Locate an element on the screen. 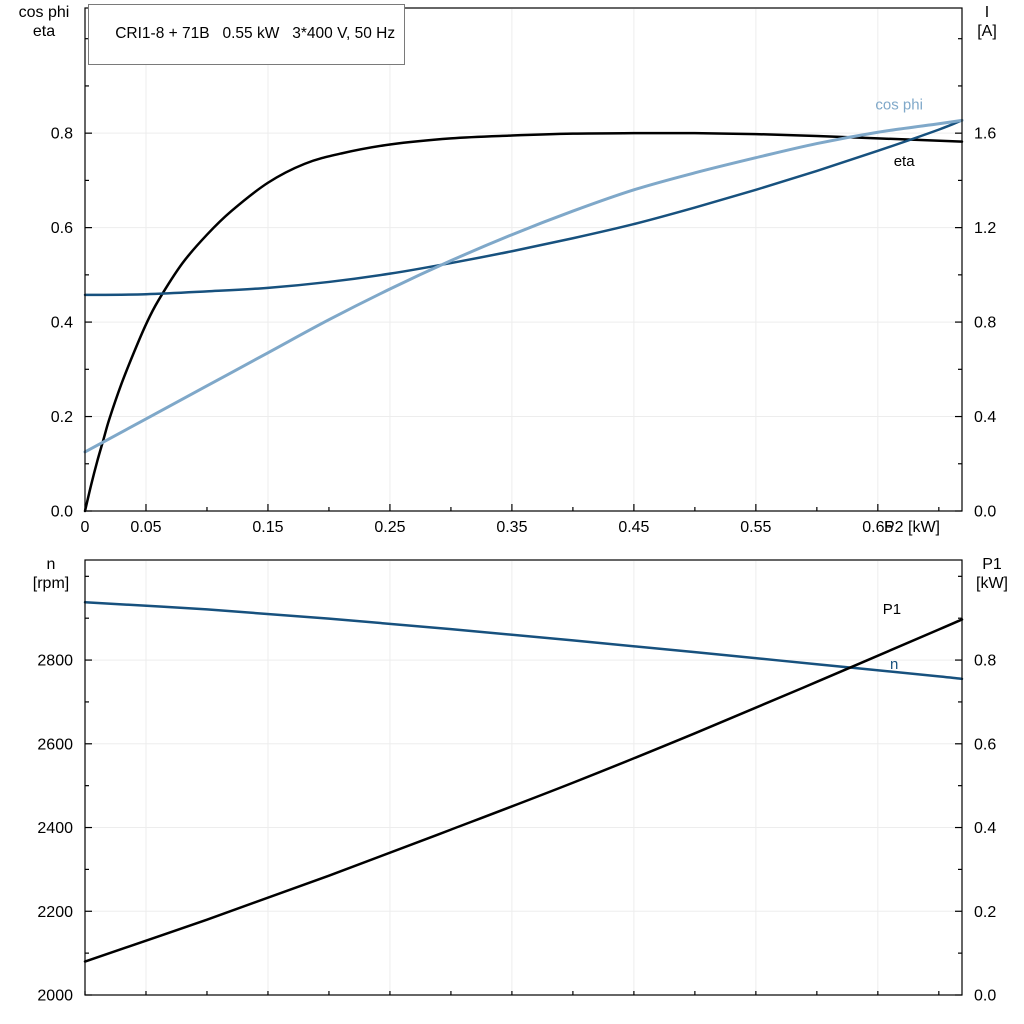  ytick-label-left: 0.8 is located at coordinates (62, 134).